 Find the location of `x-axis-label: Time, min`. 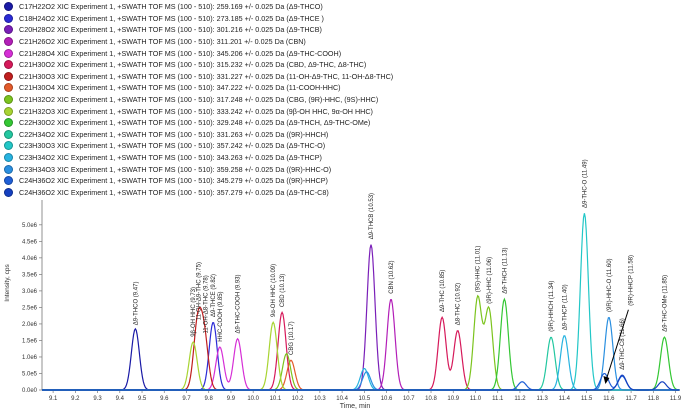

x-axis-label: Time, min is located at coordinates (355, 406).